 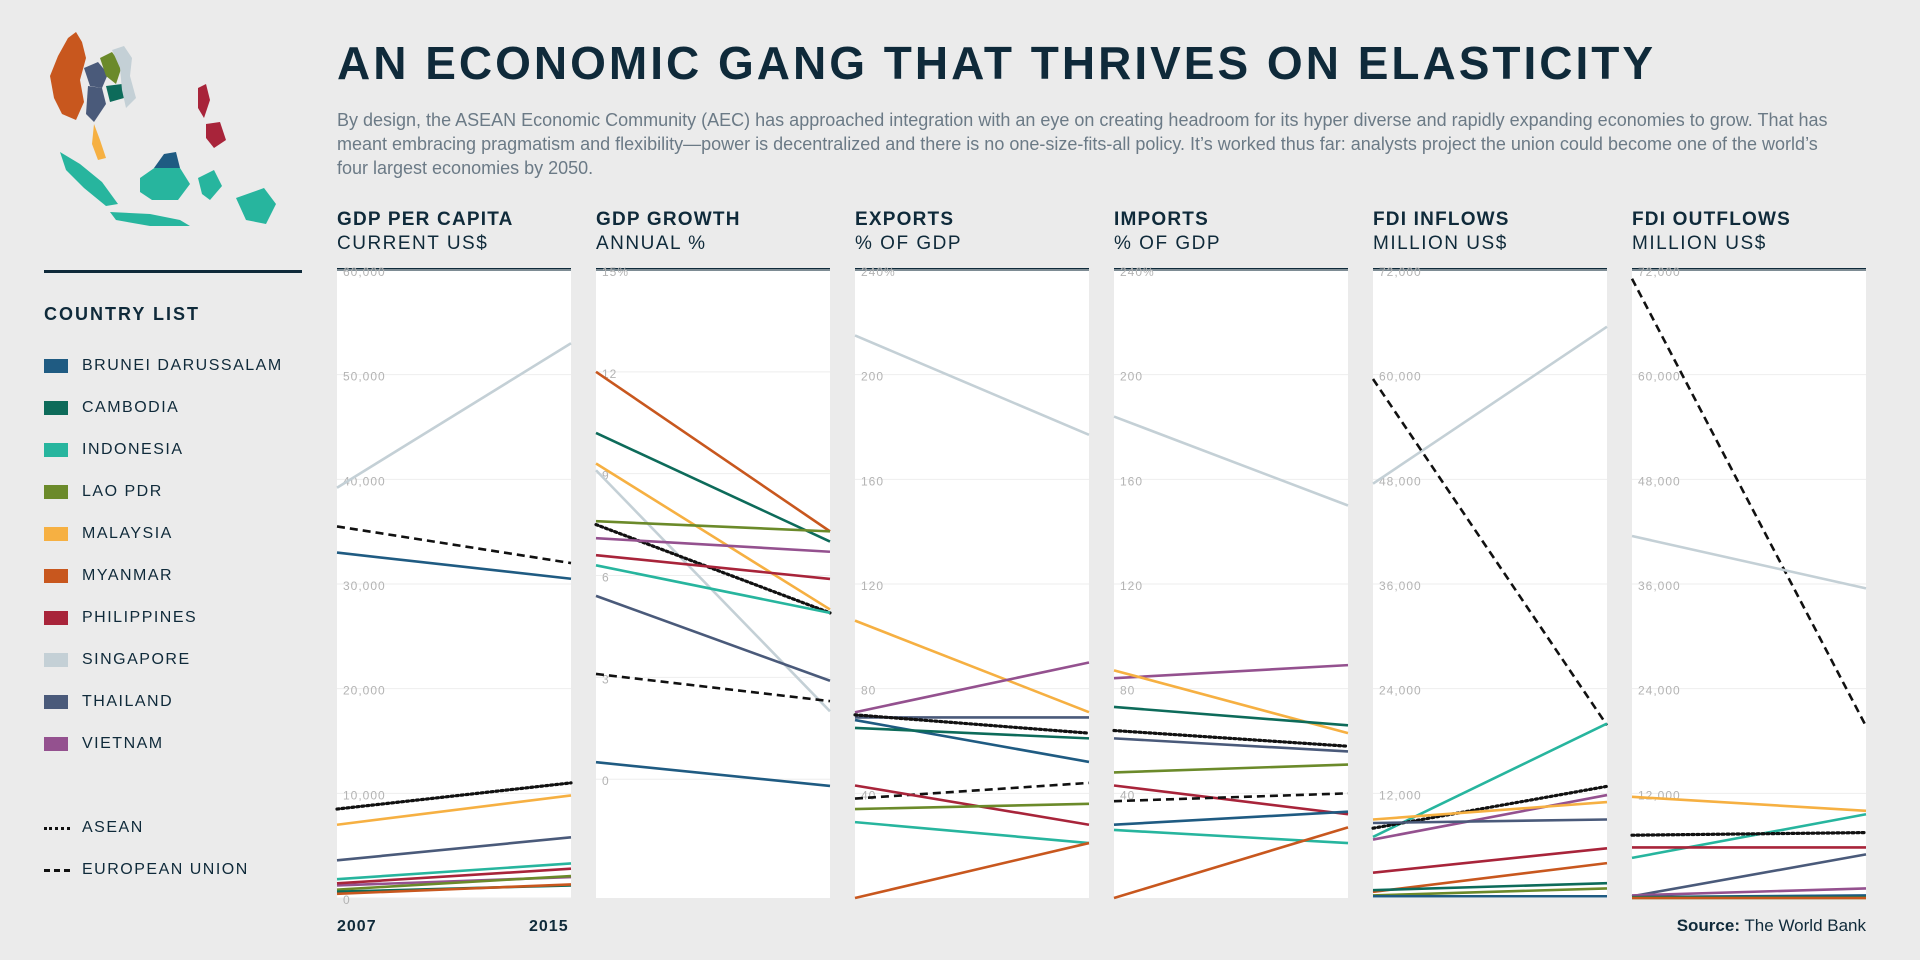 I want to click on year-start-label: 2007, so click(x=357, y=926).